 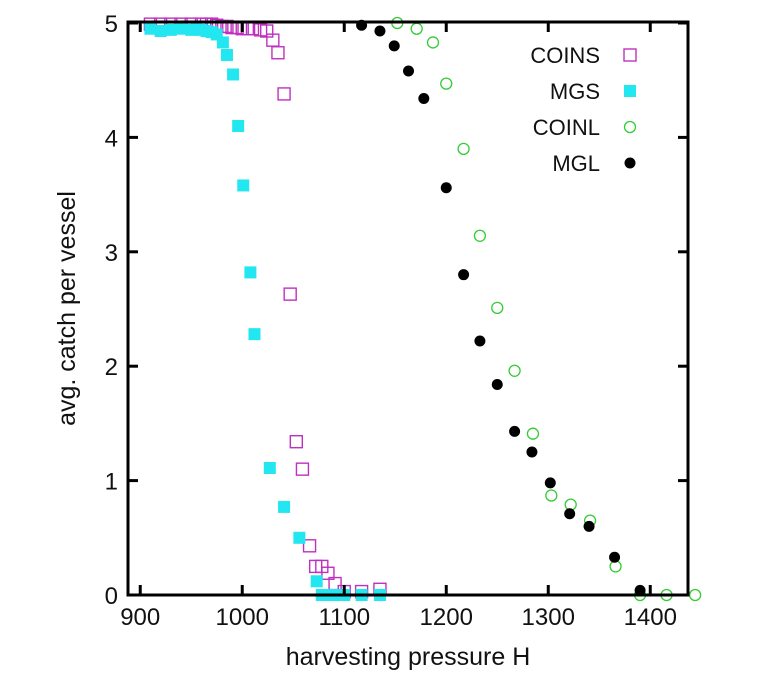 What do you see at coordinates (630, 91) in the screenshot?
I see `legend-marker-mgs` at bounding box center [630, 91].